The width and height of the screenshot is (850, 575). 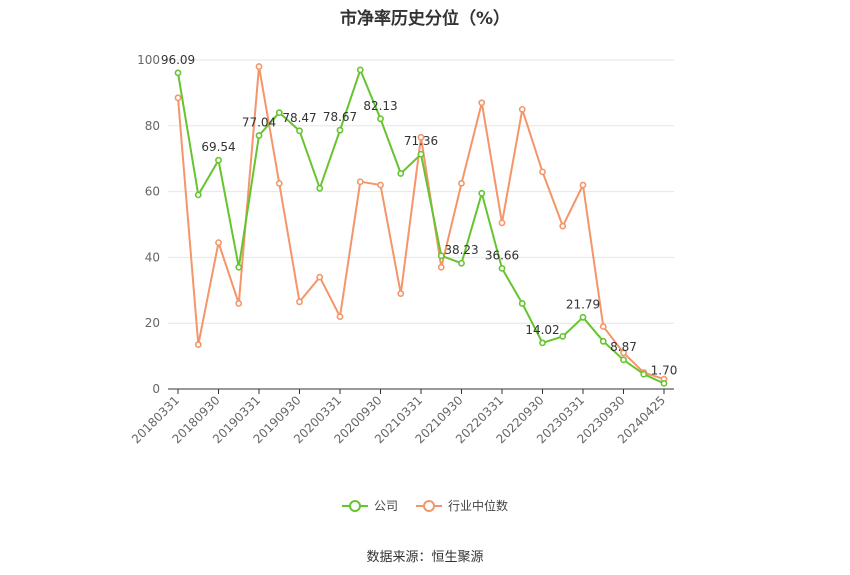 I want to click on data-label: 14.02, so click(x=542, y=330).